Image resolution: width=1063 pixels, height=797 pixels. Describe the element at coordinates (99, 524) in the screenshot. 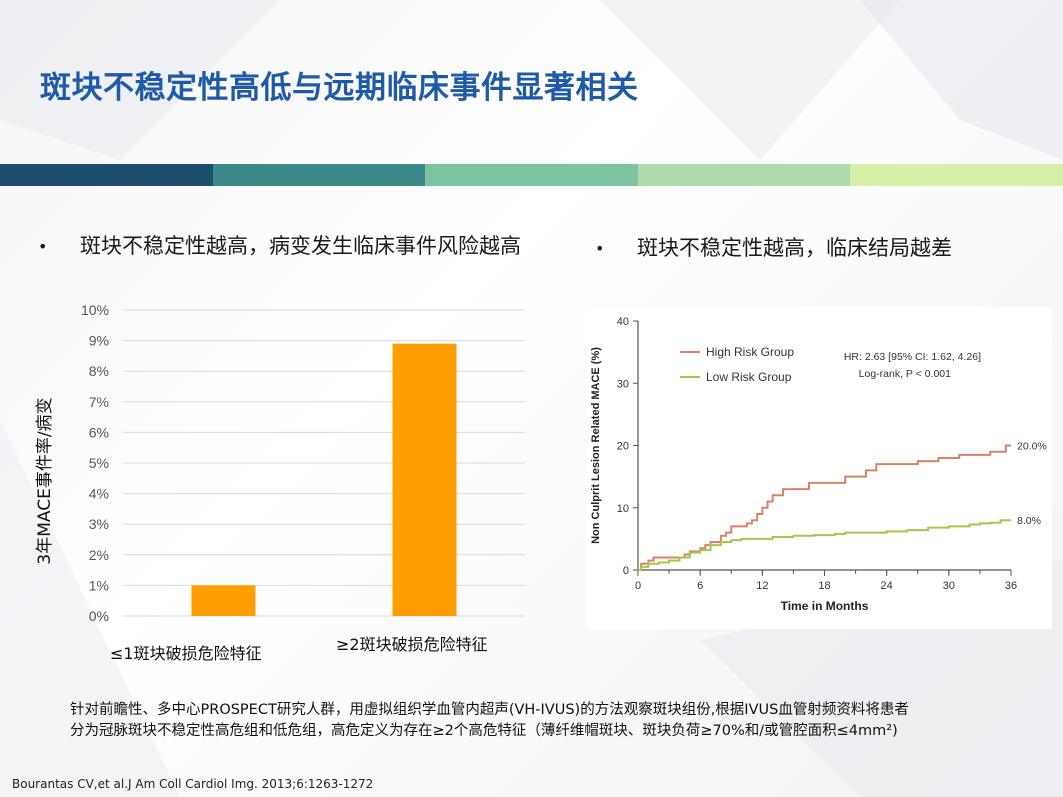

I see `bar-y-tick-label: 3%` at that location.